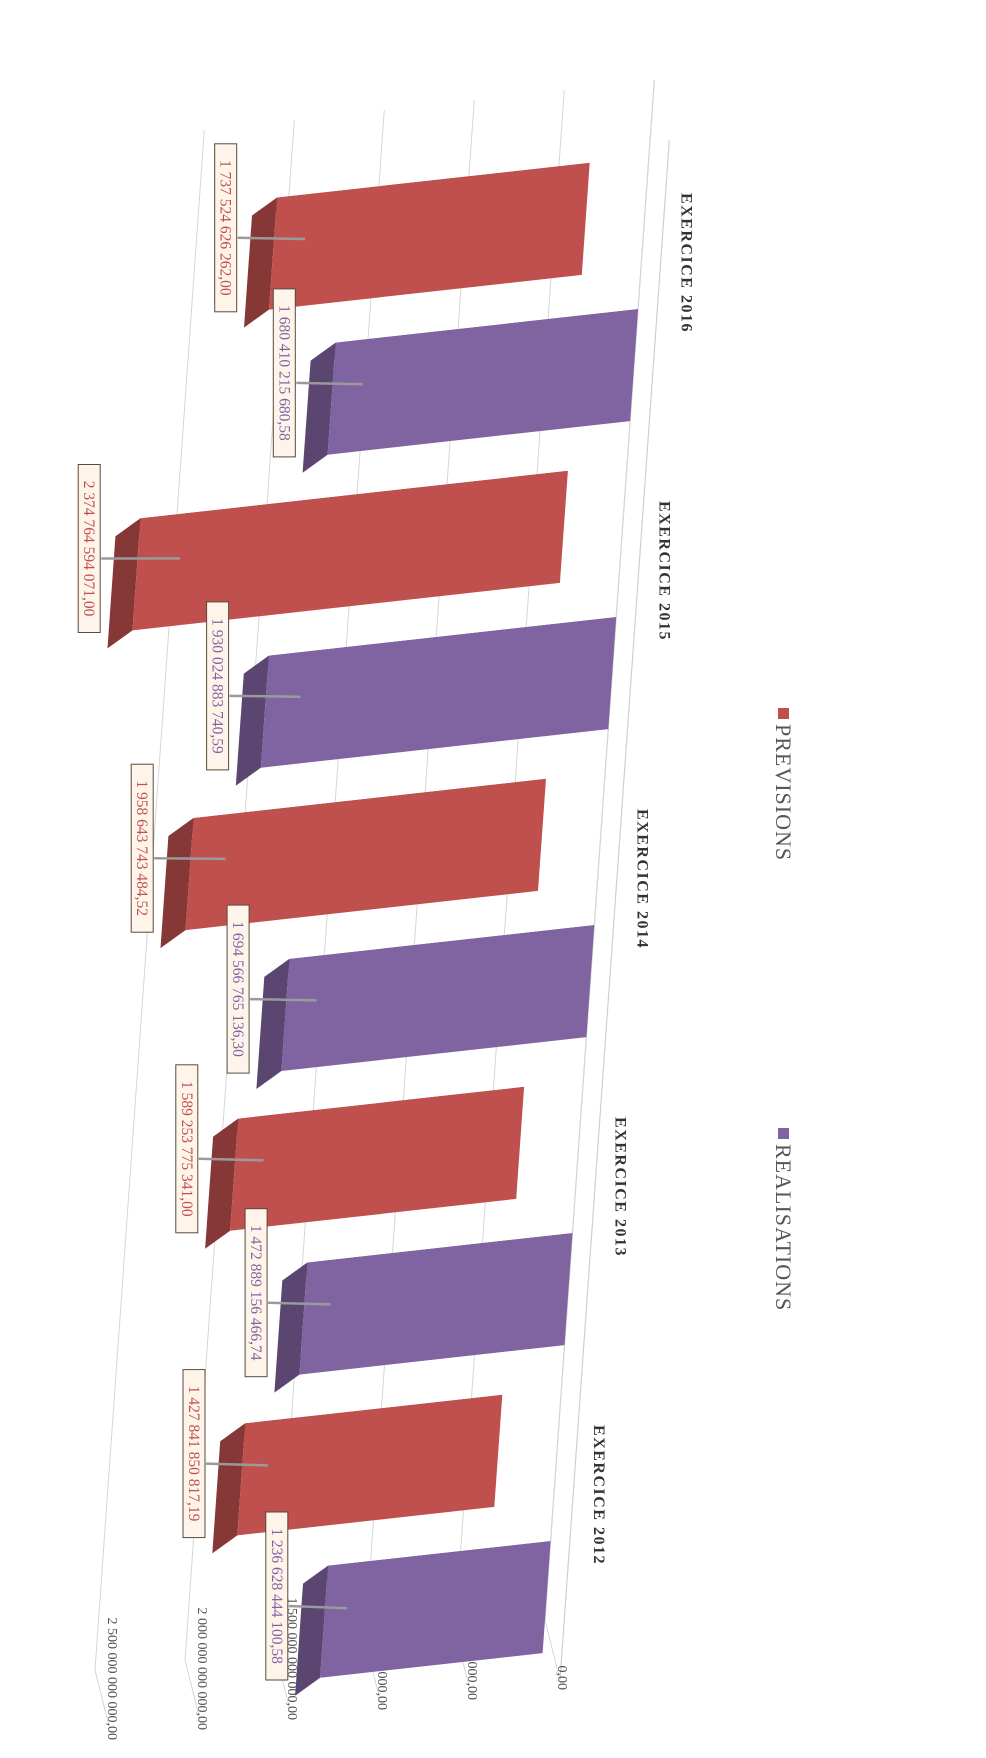 Image resolution: width=986 pixels, height=1758 pixels. I want to click on data-label-realisations: 1 680 410 215 680,58, so click(283, 373).